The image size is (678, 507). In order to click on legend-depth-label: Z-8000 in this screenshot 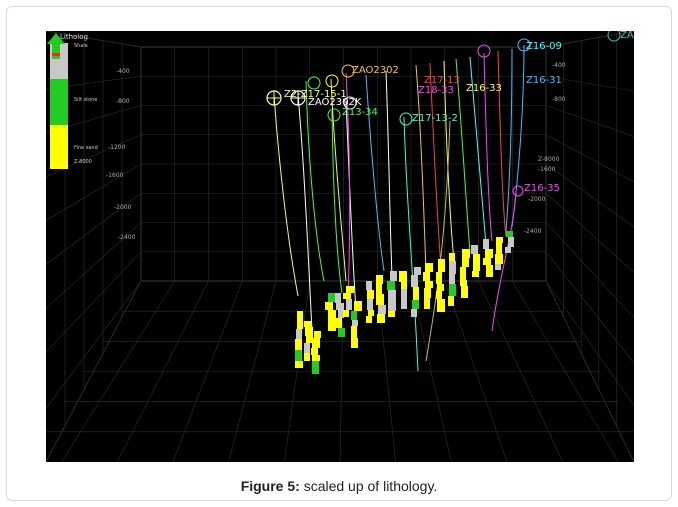, I will do `click(83, 162)`.